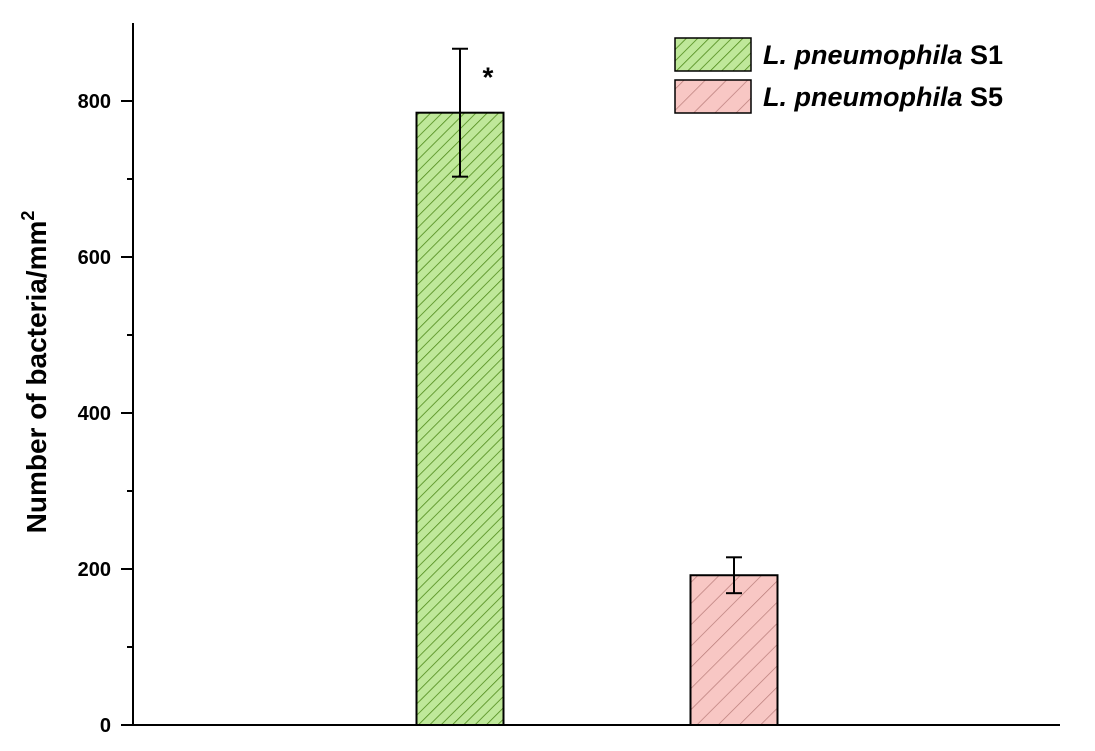 Image resolution: width=1095 pixels, height=751 pixels. Describe the element at coordinates (734, 650) in the screenshot. I see `bar-s5` at that location.